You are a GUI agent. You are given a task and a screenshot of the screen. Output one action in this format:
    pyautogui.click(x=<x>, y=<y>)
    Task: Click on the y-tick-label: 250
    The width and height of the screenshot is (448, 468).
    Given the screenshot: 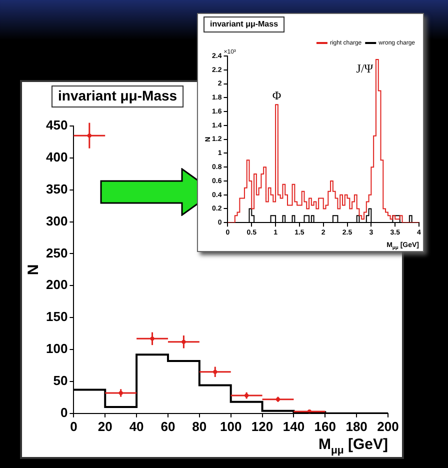 What is the action you would take?
    pyautogui.click(x=57, y=252)
    